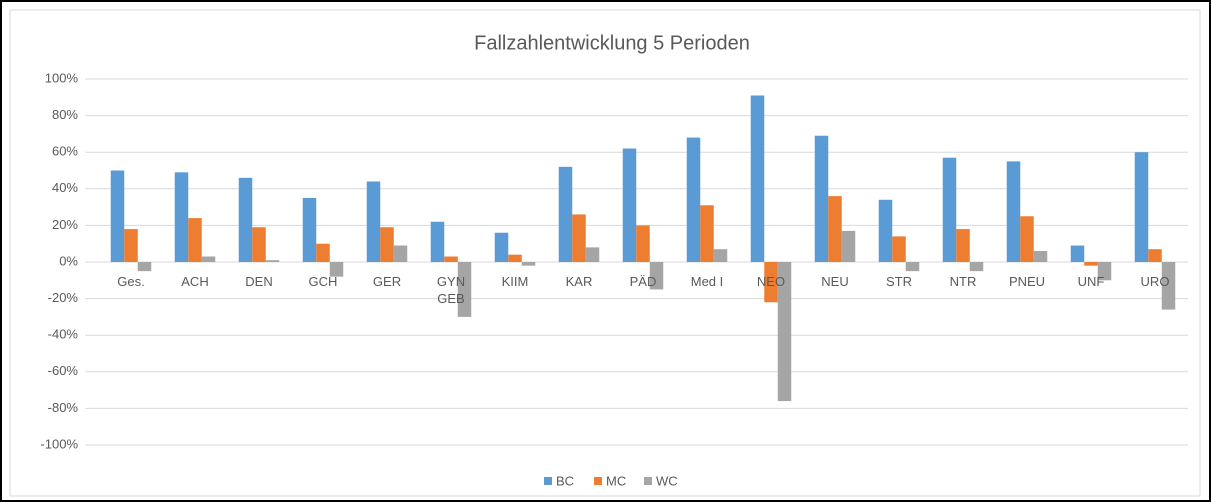 This screenshot has height=502, width=1211. Describe the element at coordinates (1155, 281) in the screenshot. I see `x-tick-label: URO` at that location.